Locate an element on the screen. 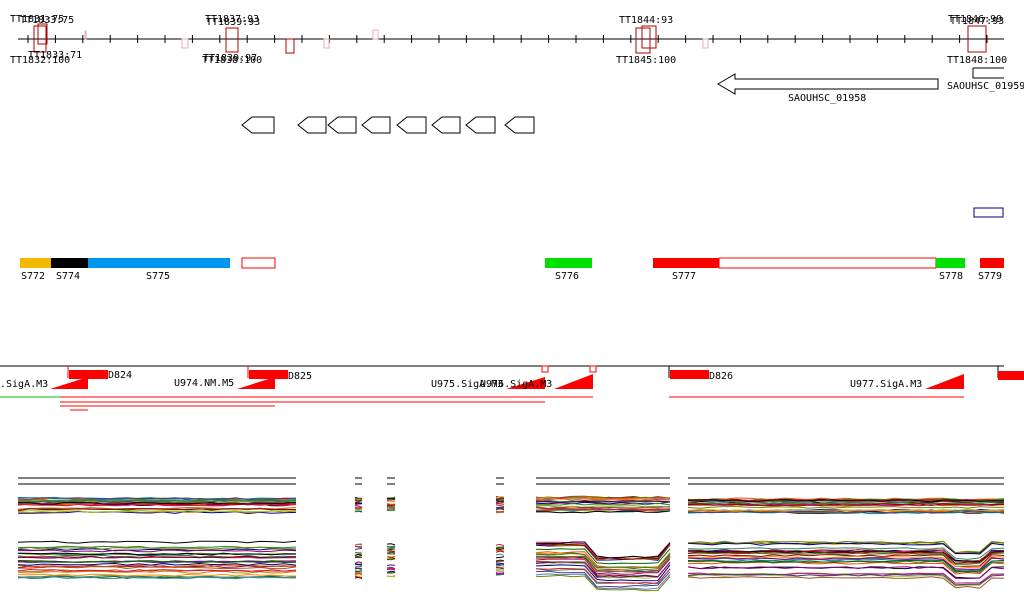  feature-bar-d824 is located at coordinates (88, 374).